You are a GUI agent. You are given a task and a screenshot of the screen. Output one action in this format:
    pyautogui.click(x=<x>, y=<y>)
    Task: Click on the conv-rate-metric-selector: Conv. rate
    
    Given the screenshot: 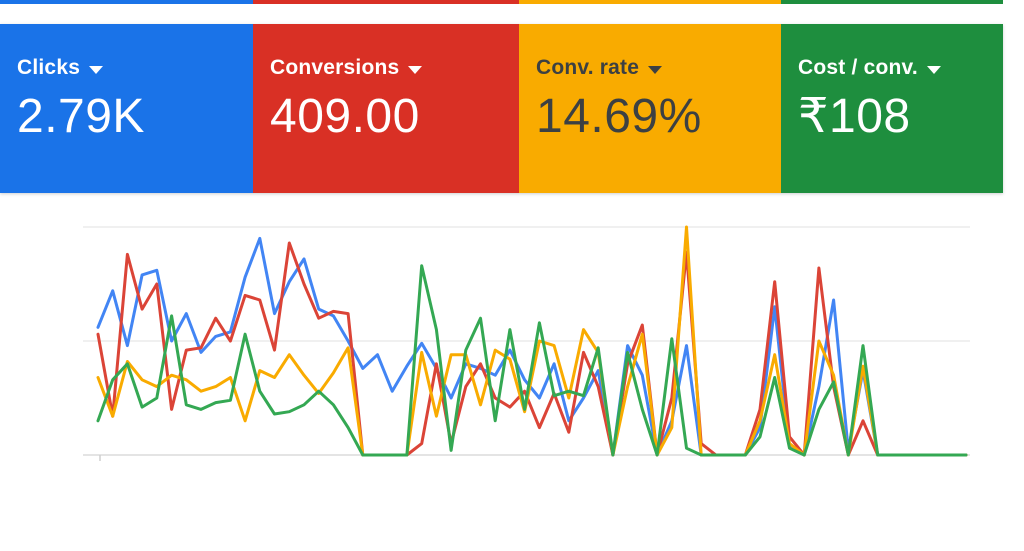 What is the action you would take?
    pyautogui.click(x=658, y=68)
    